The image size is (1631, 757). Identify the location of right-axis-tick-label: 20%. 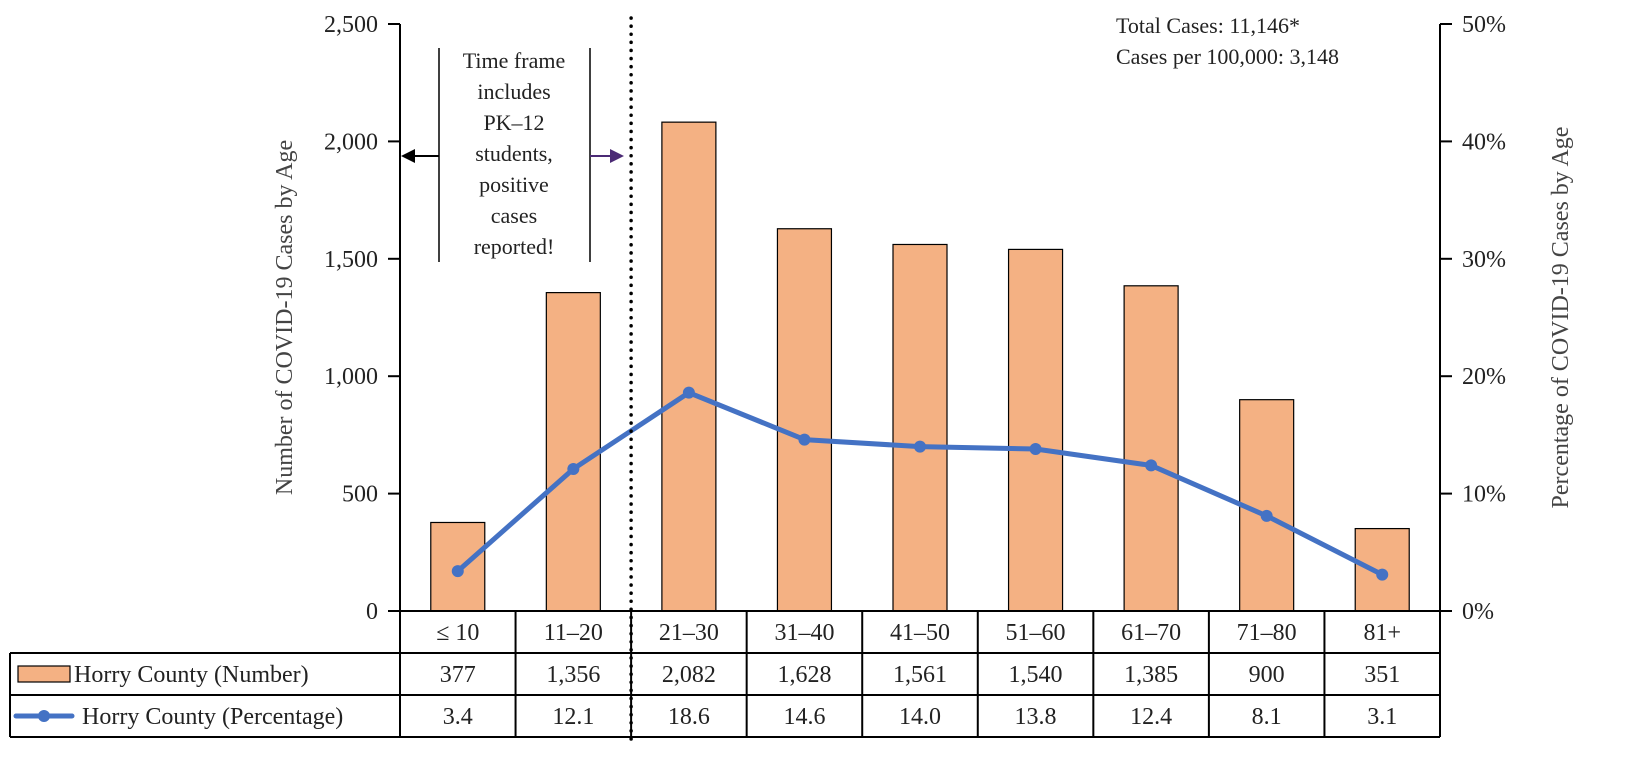
(1484, 377).